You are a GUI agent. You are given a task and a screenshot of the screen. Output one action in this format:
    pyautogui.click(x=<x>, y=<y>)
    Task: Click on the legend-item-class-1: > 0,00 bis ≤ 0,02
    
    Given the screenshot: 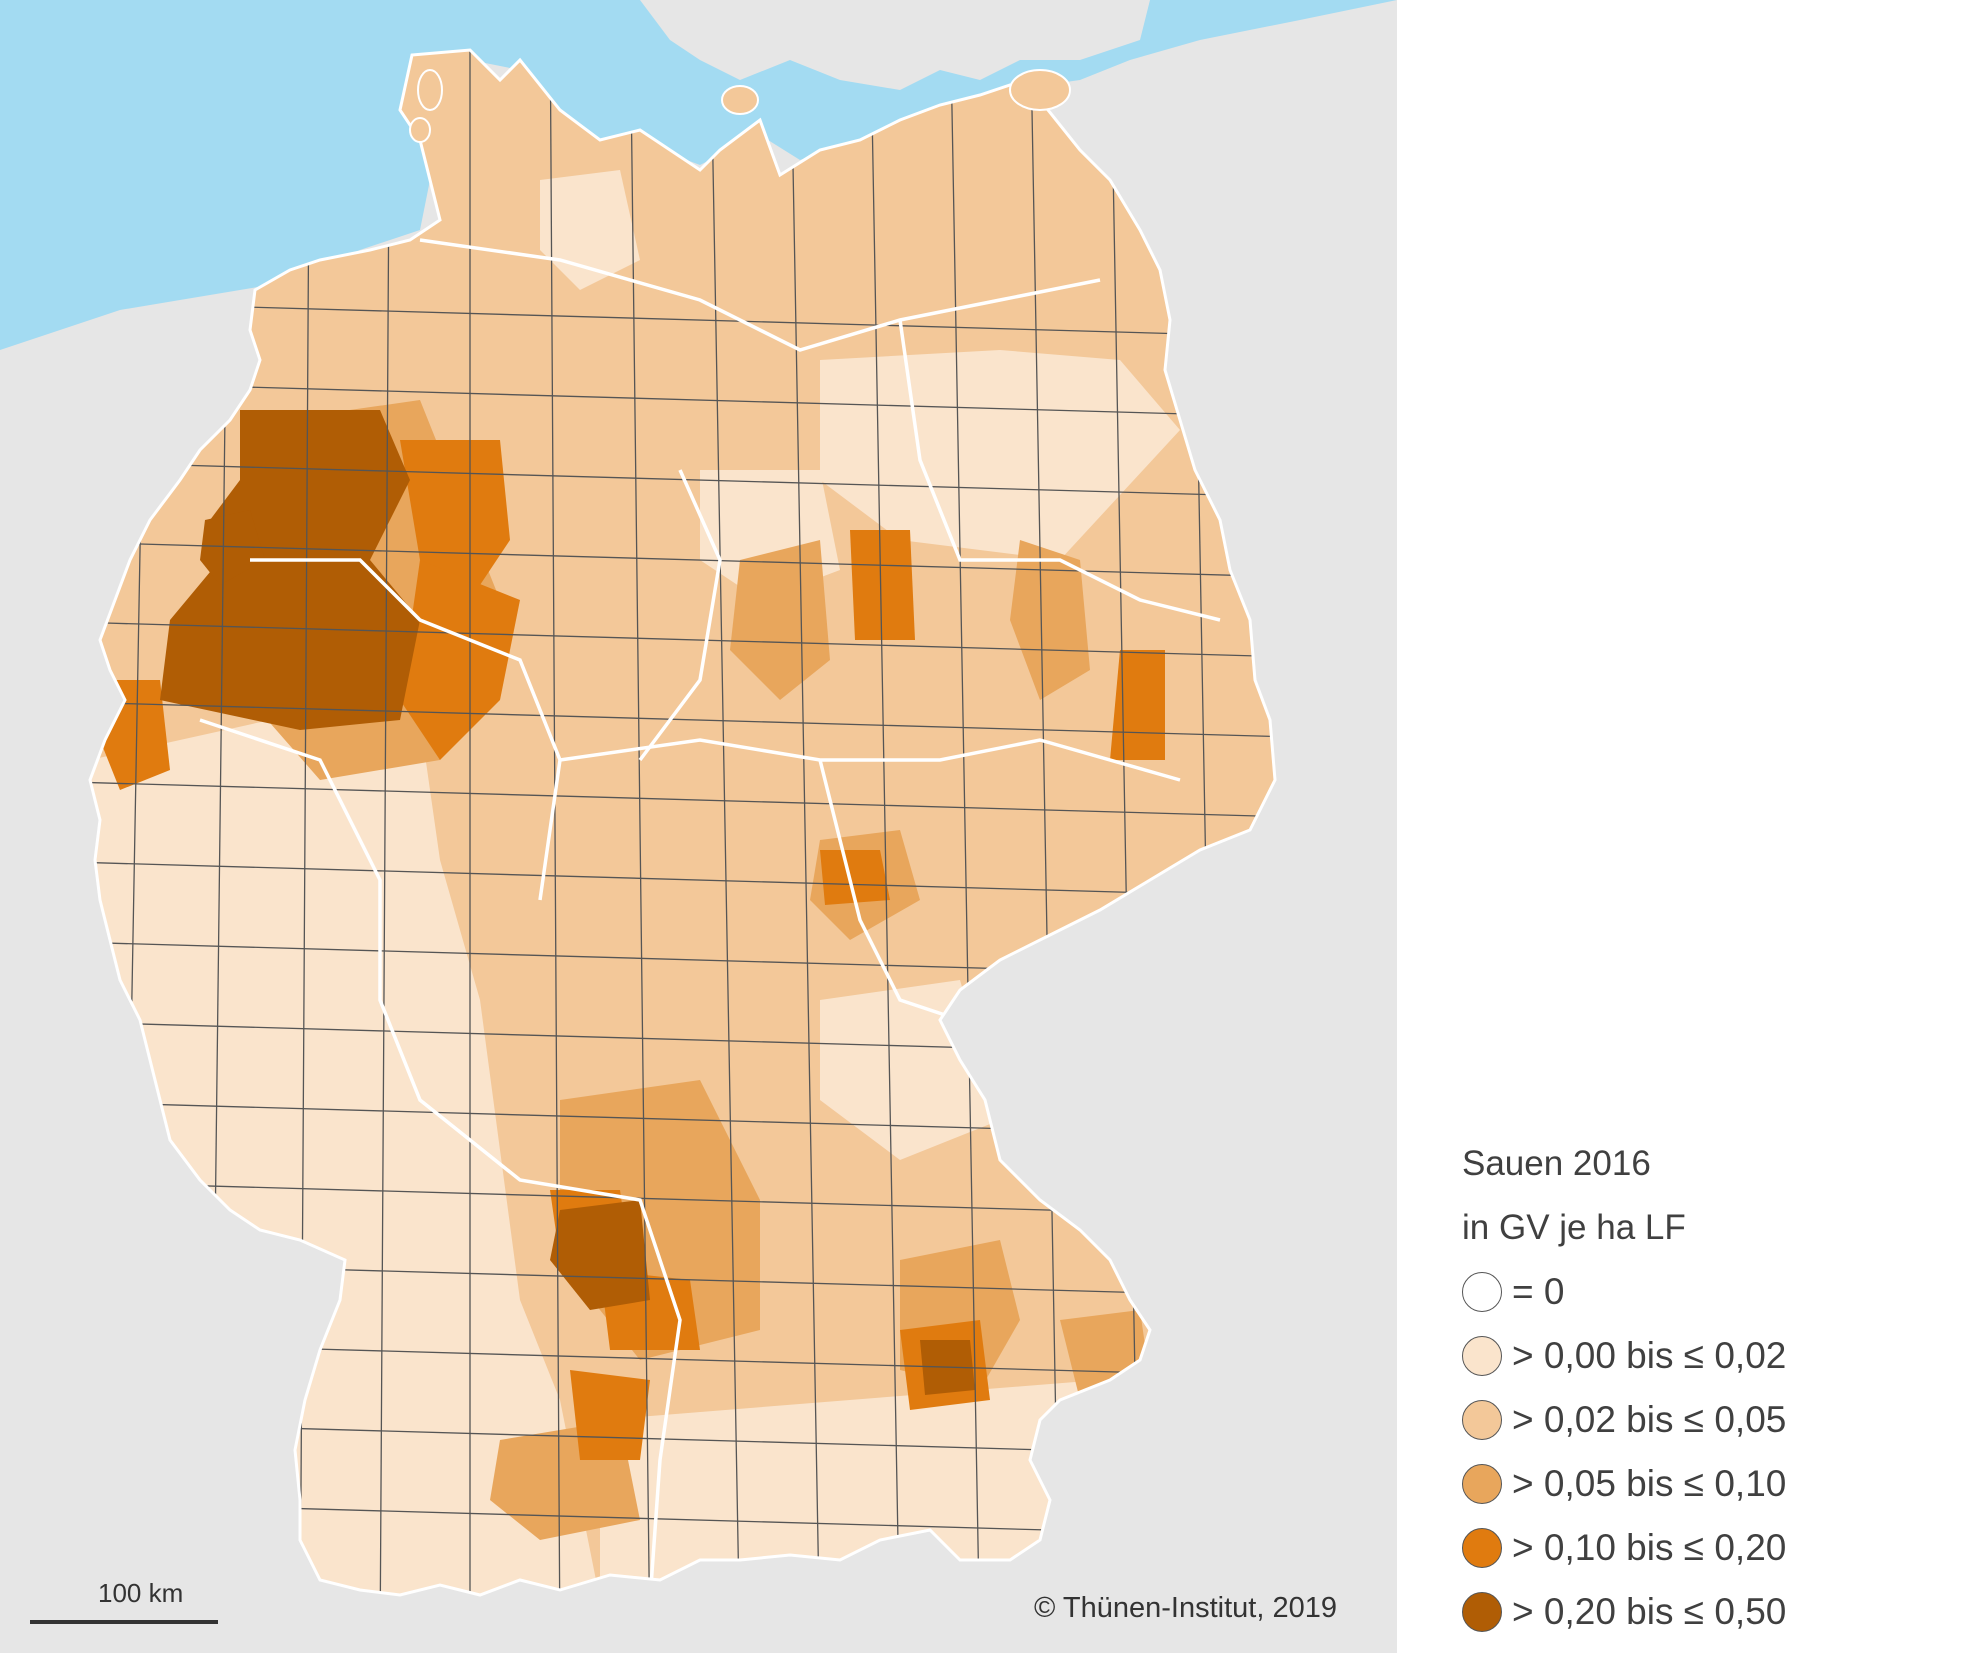 What is the action you would take?
    pyautogui.click(x=1702, y=1356)
    